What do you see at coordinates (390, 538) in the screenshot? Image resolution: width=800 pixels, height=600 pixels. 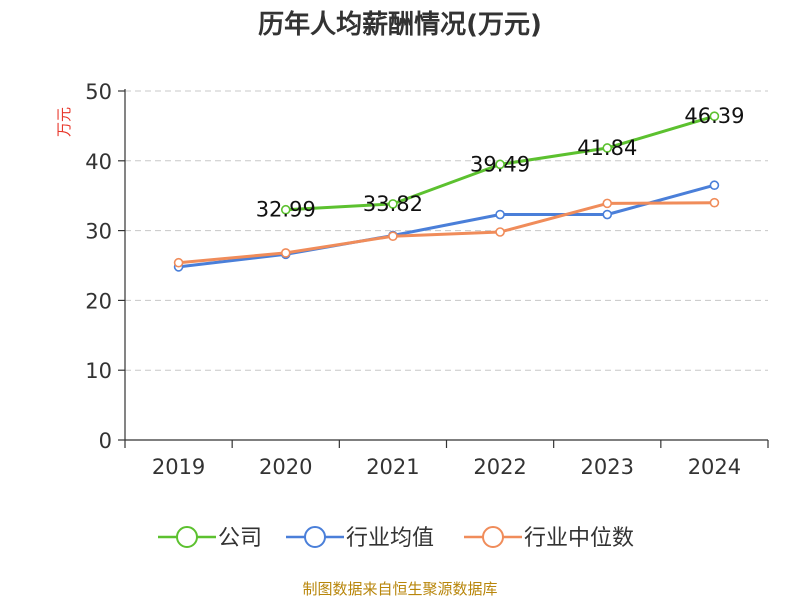 I see `legend-label: 行业均值` at bounding box center [390, 538].